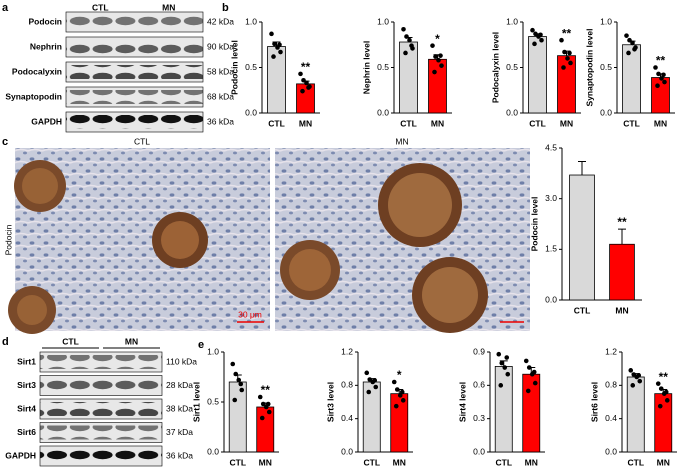 The image size is (683, 470). Describe the element at coordinates (366, 67) in the screenshot. I see `y-axis-title: Nephrin level` at that location.